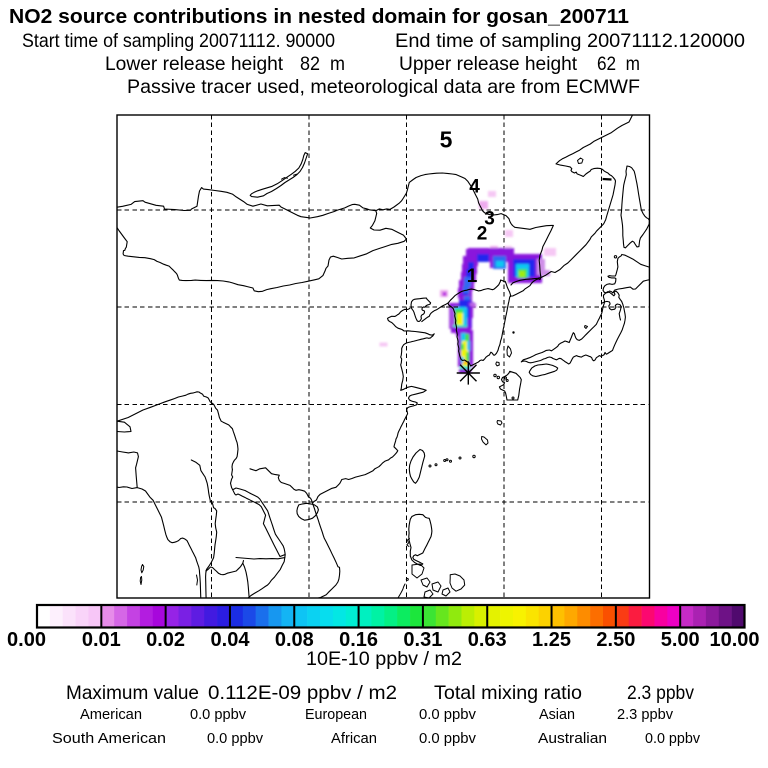 The width and height of the screenshot is (768, 768). Describe the element at coordinates (489, 219) in the screenshot. I see `svg-text: 3` at that location.